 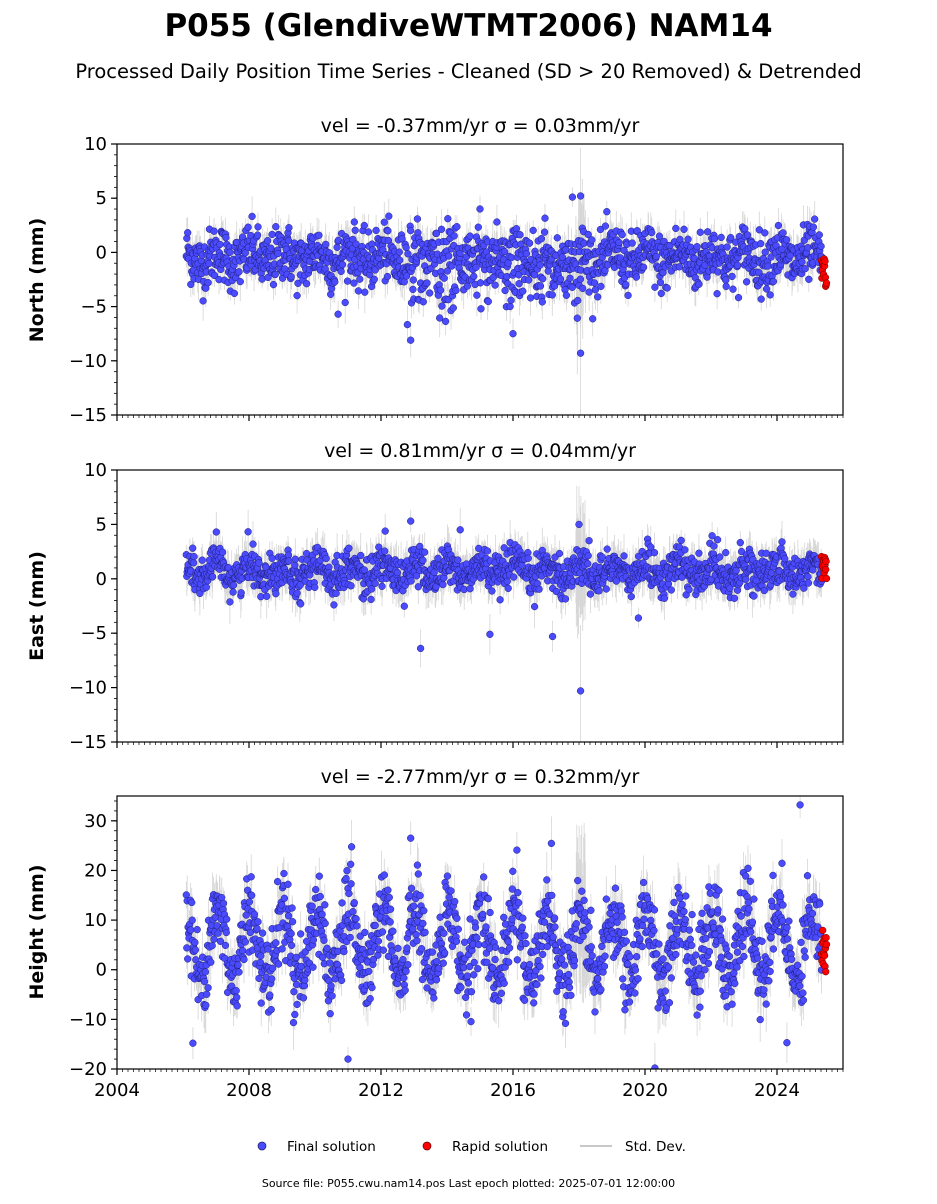 What do you see at coordinates (500, 1147) in the screenshot?
I see `legend-rapid-label: Rapid solution` at bounding box center [500, 1147].